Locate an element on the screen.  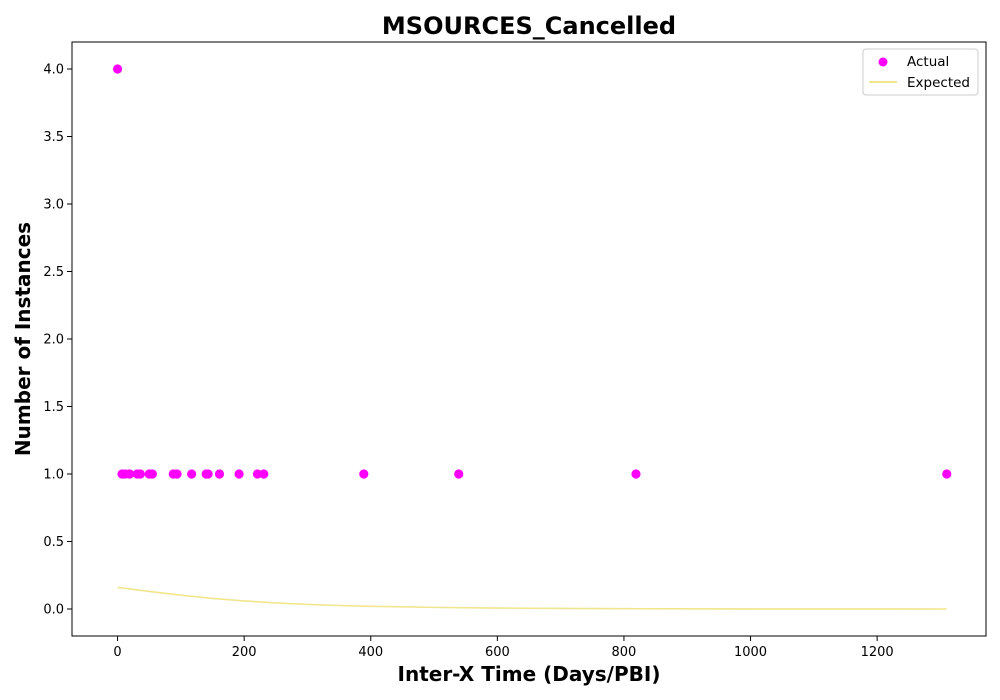
x-tick-label: 0 is located at coordinates (117, 652).